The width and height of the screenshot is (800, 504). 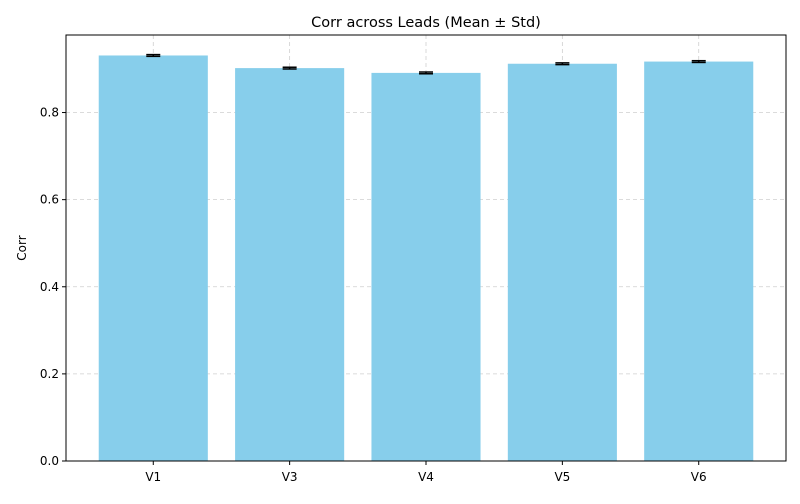 I want to click on error-bar-v1, so click(x=153, y=55).